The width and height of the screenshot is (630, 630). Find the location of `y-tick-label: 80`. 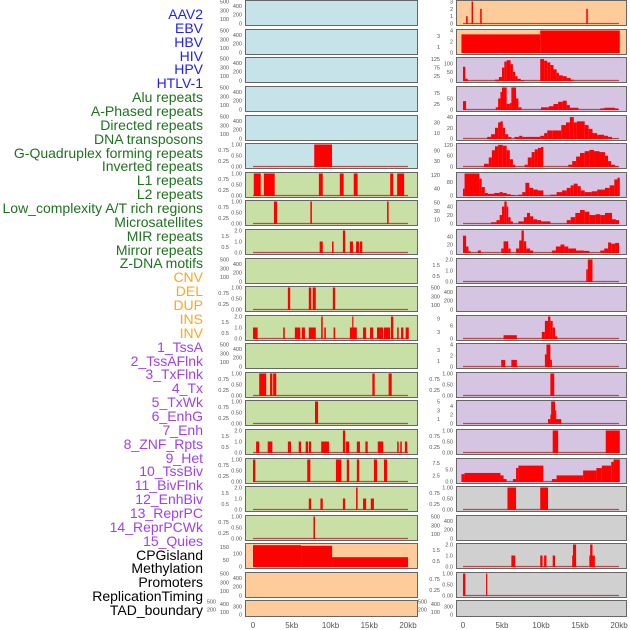

y-tick-label: 80 is located at coordinates (450, 183).